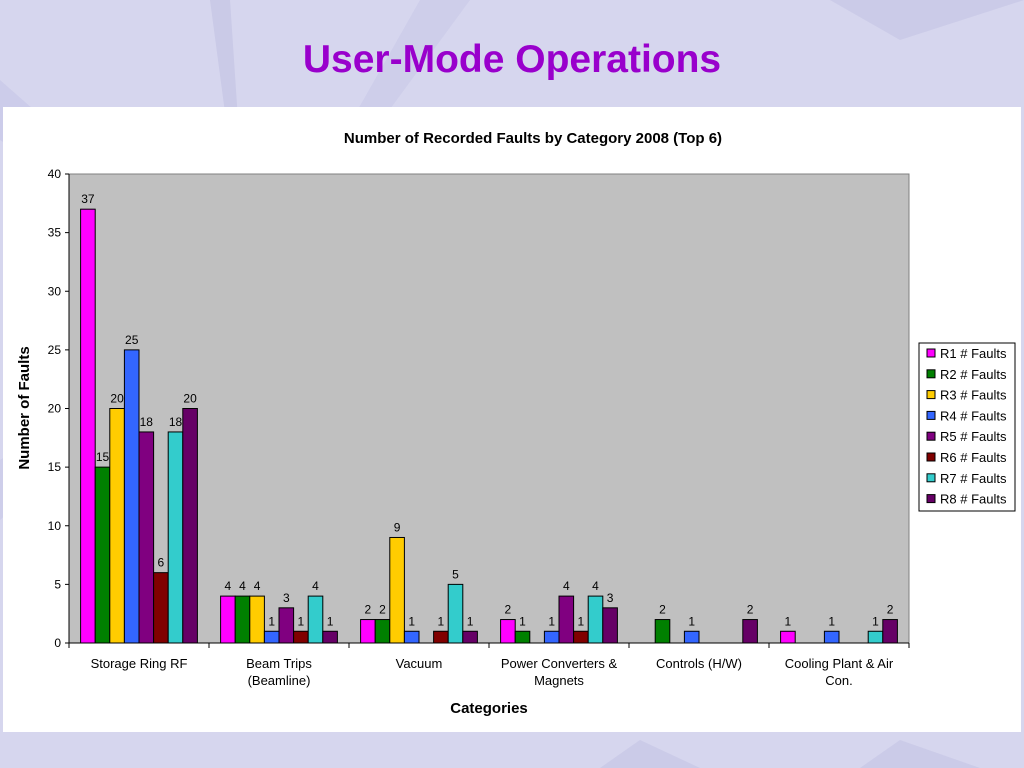  I want to click on legend-entry: R7 # Faults, so click(973, 478).